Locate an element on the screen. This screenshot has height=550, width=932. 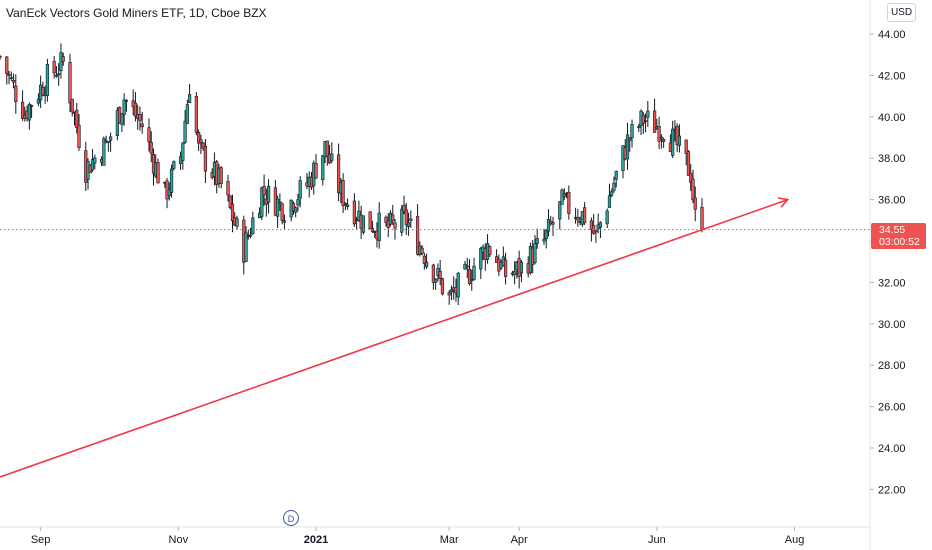
time-axis: Sep Nov 2021 Mar Apr Jun Aug is located at coordinates (417, 536).